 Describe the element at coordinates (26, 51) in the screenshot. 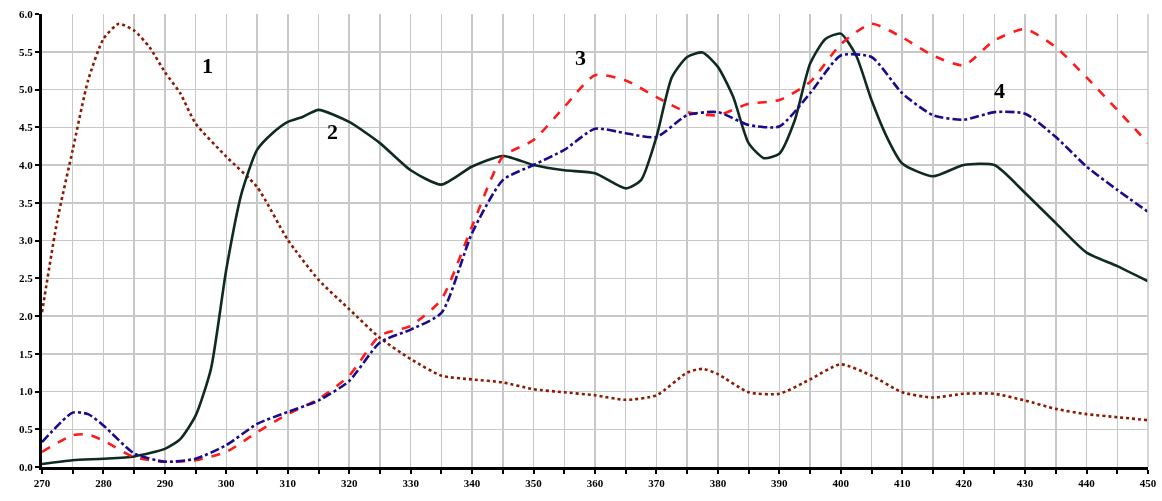

I see `y-tick-label: 5.5` at that location.